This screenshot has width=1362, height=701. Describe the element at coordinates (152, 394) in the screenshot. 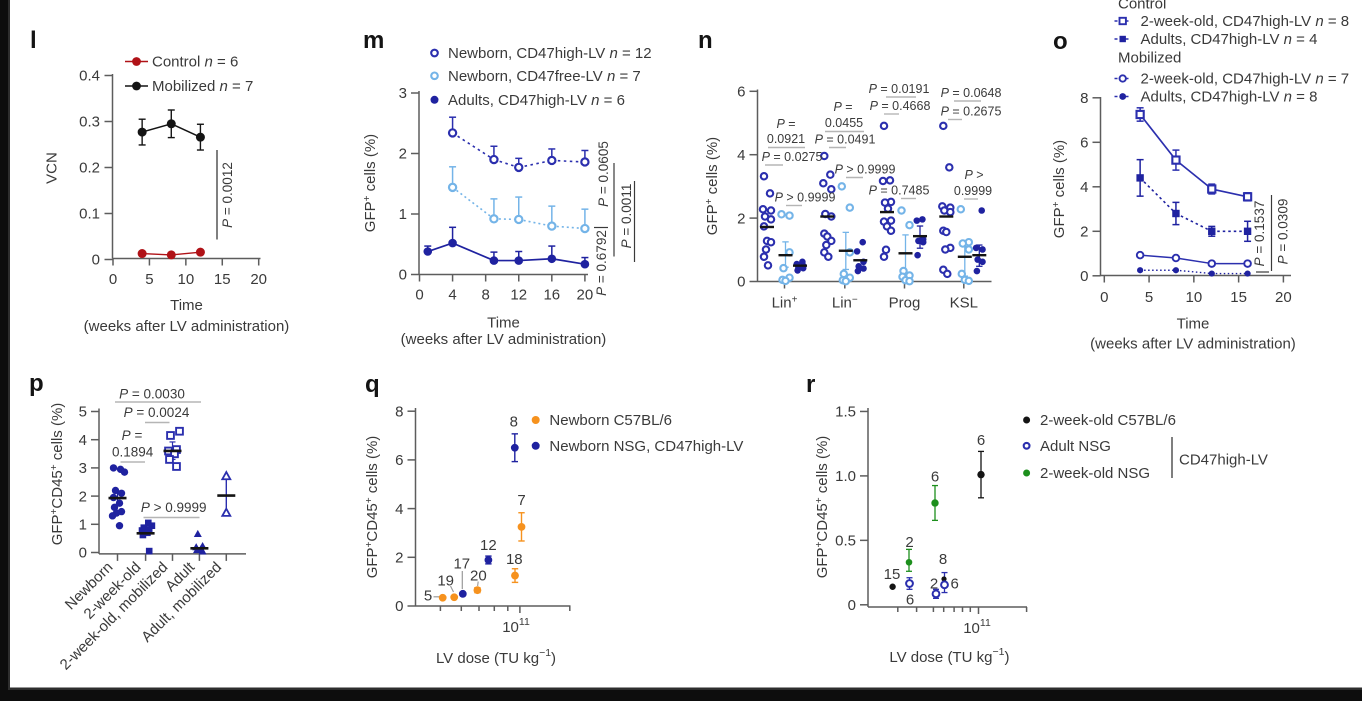

I see `svg-text: P = 0.0030` at that location.